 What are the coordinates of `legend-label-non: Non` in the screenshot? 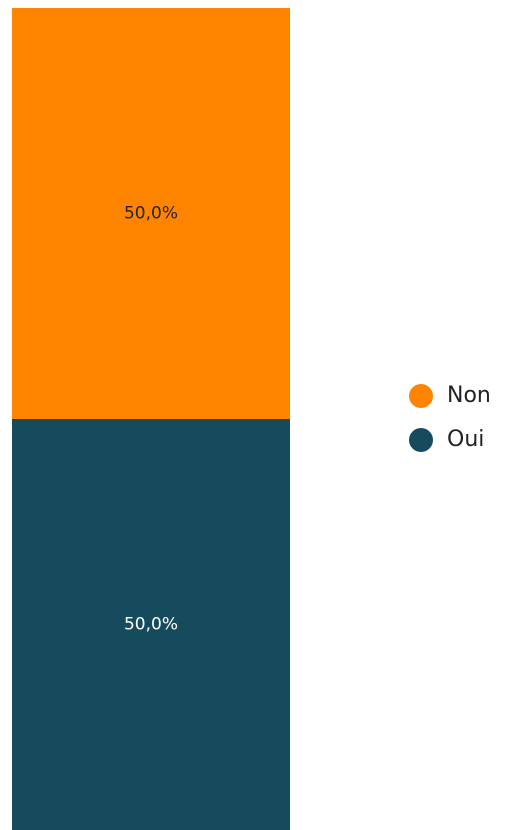 It's located at (469, 395).